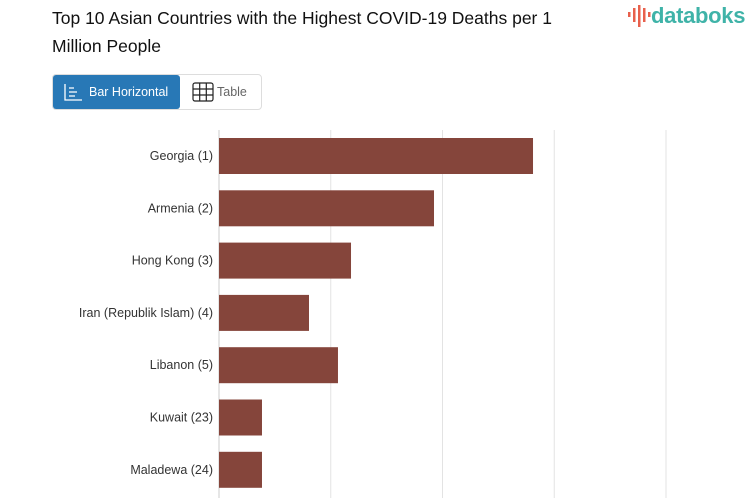 This screenshot has width=753, height=498. I want to click on bar-horizontal-button: Bar Horizontal, so click(116, 92).